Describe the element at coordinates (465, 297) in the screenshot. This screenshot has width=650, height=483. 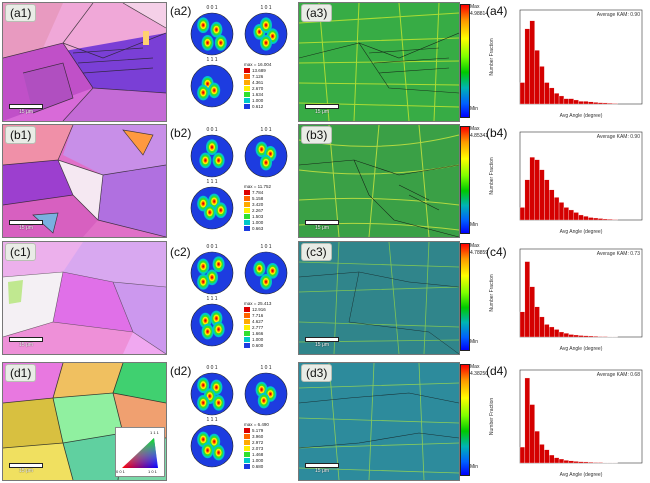
I see `kam-colorbar-c` at that location.